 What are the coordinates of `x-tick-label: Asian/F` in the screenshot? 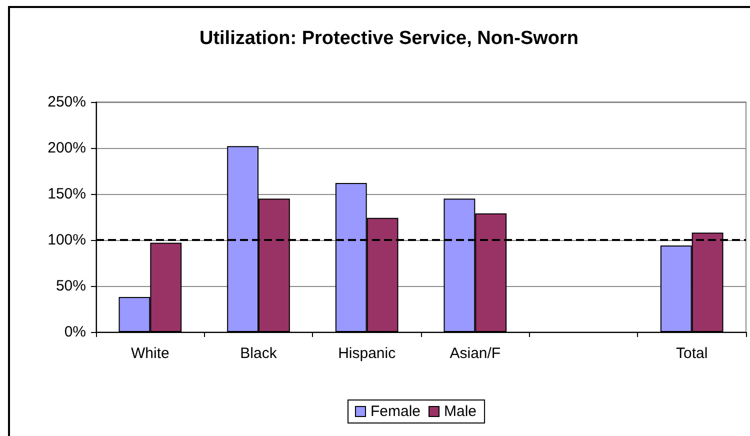 It's located at (475, 353).